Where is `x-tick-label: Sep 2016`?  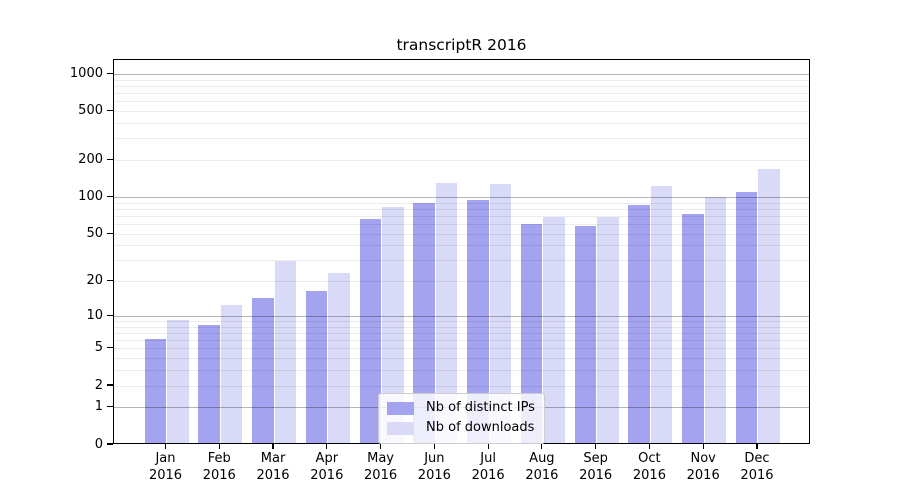
x-tick-label: Sep 2016 is located at coordinates (596, 467).